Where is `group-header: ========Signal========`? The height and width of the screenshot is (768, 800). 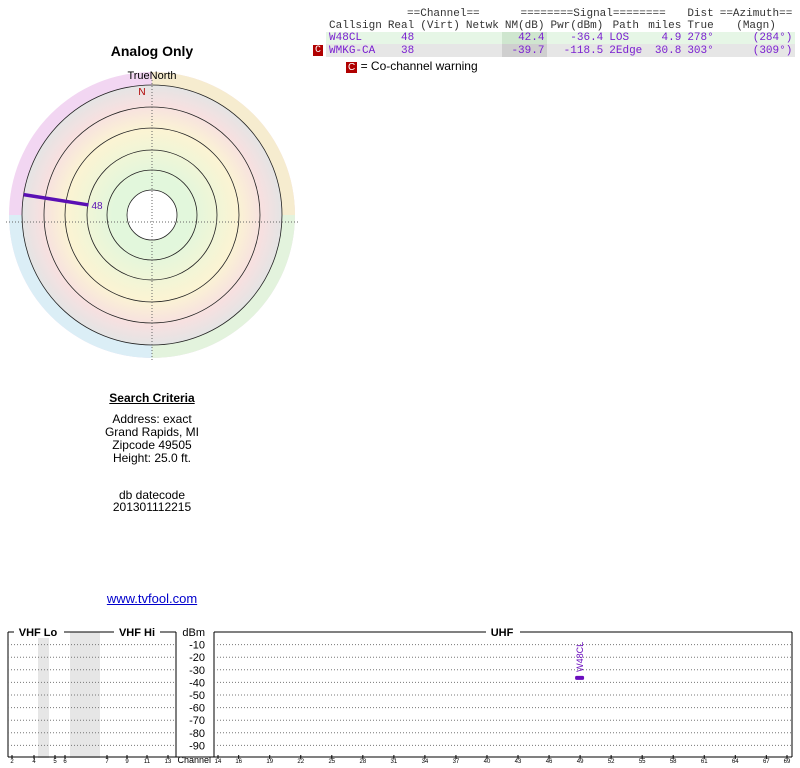 group-header: ========Signal======== is located at coordinates (593, 14).